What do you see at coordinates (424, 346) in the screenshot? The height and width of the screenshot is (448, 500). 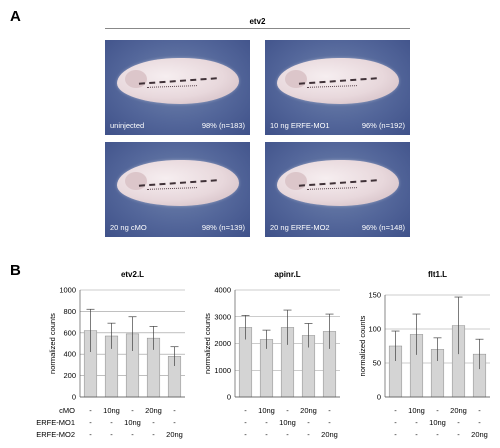 I see `bar-chart-flt1: 0 50 100 150 normalized counts` at bounding box center [424, 346].